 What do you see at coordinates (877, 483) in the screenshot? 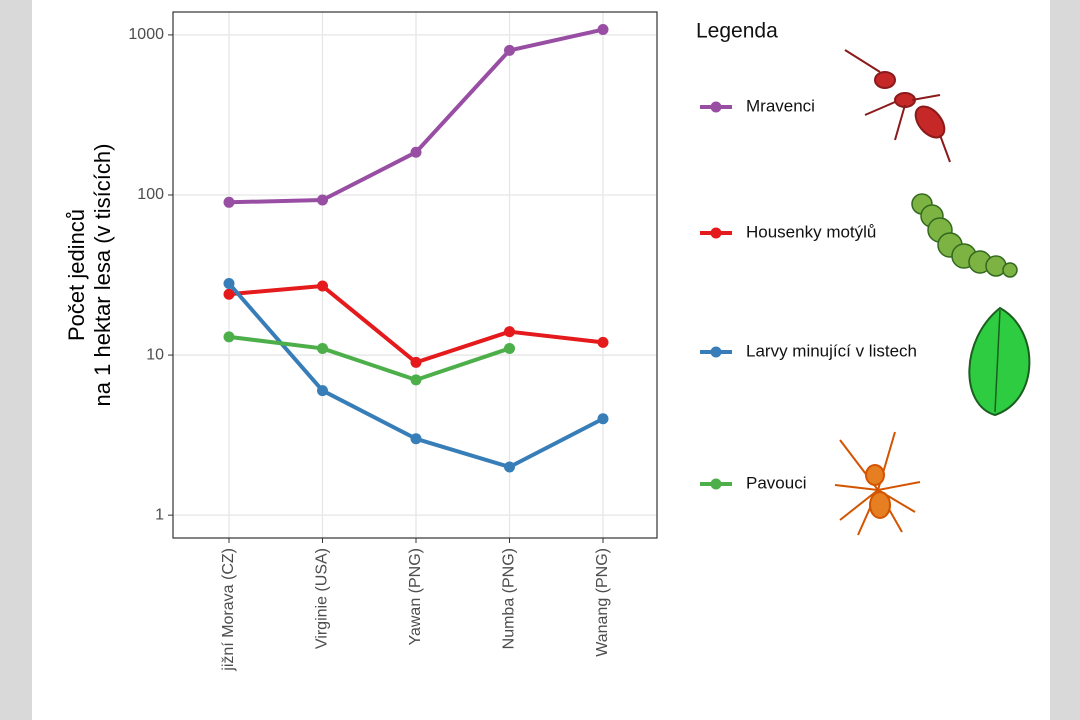
I see `spider-icon` at bounding box center [877, 483].